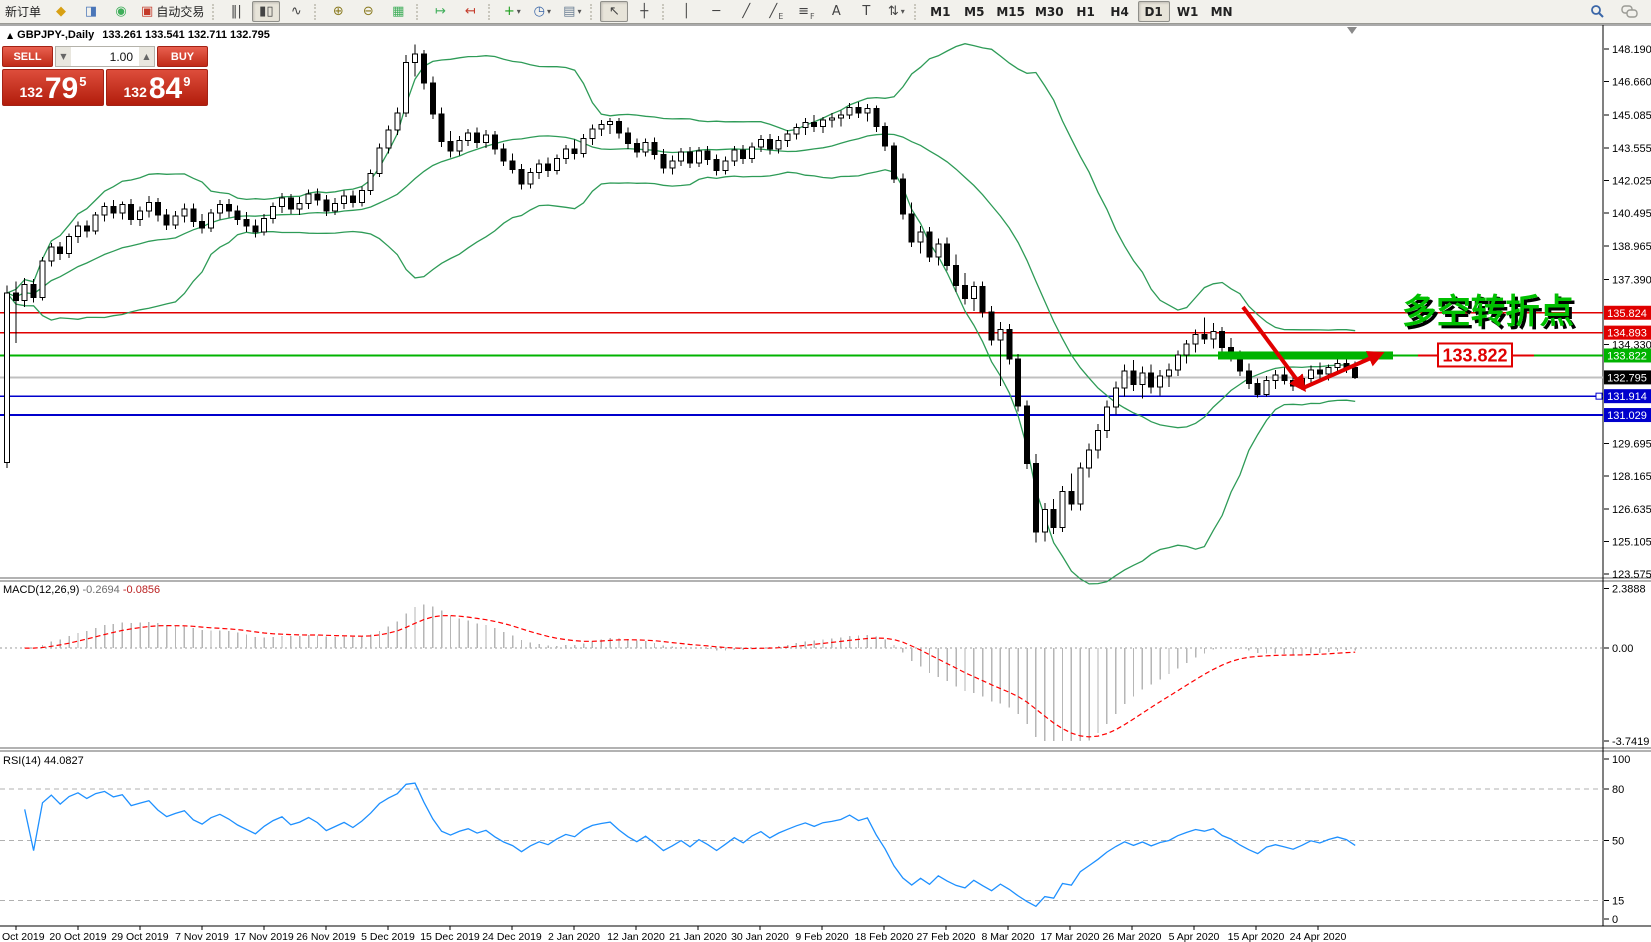 The height and width of the screenshot is (942, 1651). I want to click on cursor-button: ↖, so click(614, 11).